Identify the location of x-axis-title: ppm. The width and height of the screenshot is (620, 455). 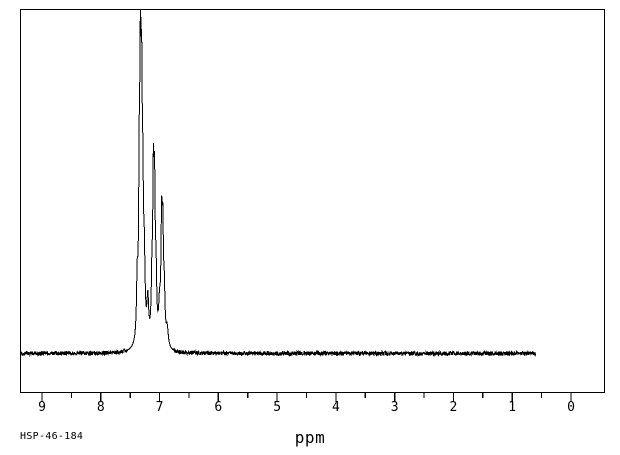
(310, 437).